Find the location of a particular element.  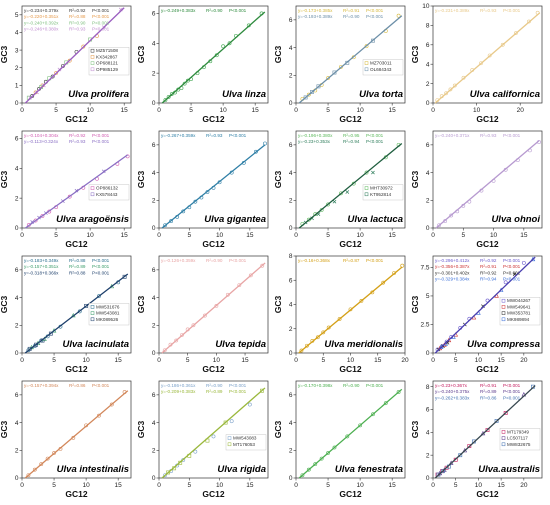

legend-entry: MW044267 is located at coordinates (519, 300).